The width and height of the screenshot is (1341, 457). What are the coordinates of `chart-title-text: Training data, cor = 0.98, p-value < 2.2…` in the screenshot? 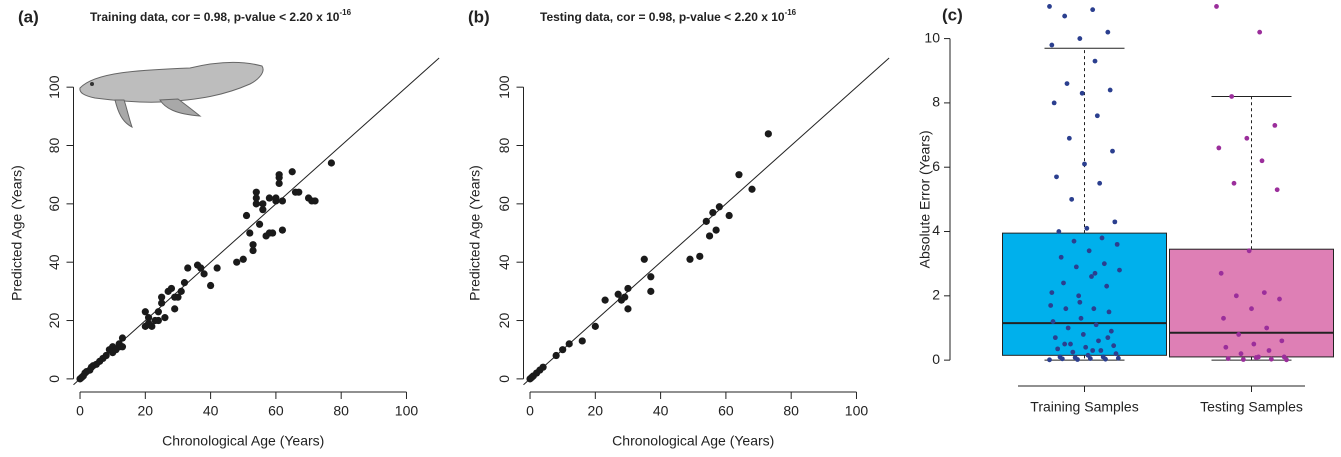 It's located at (215, 17).